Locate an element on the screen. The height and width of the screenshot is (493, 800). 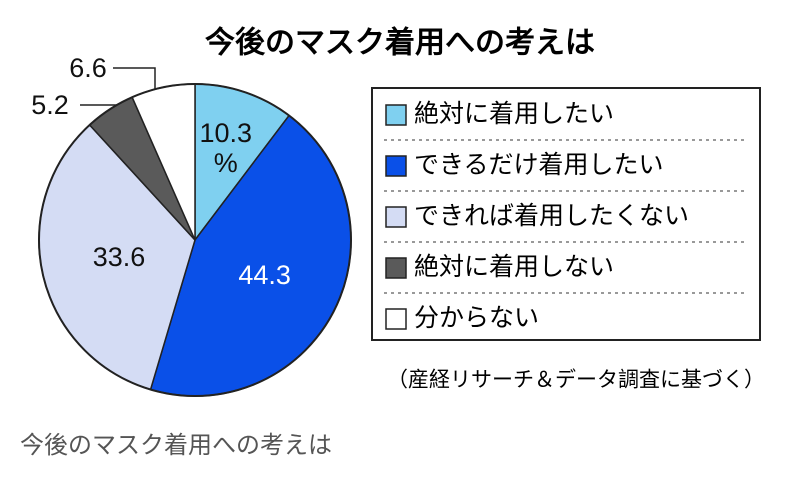
legend-label: 絶対に着用したい is located at coordinates (514, 113).